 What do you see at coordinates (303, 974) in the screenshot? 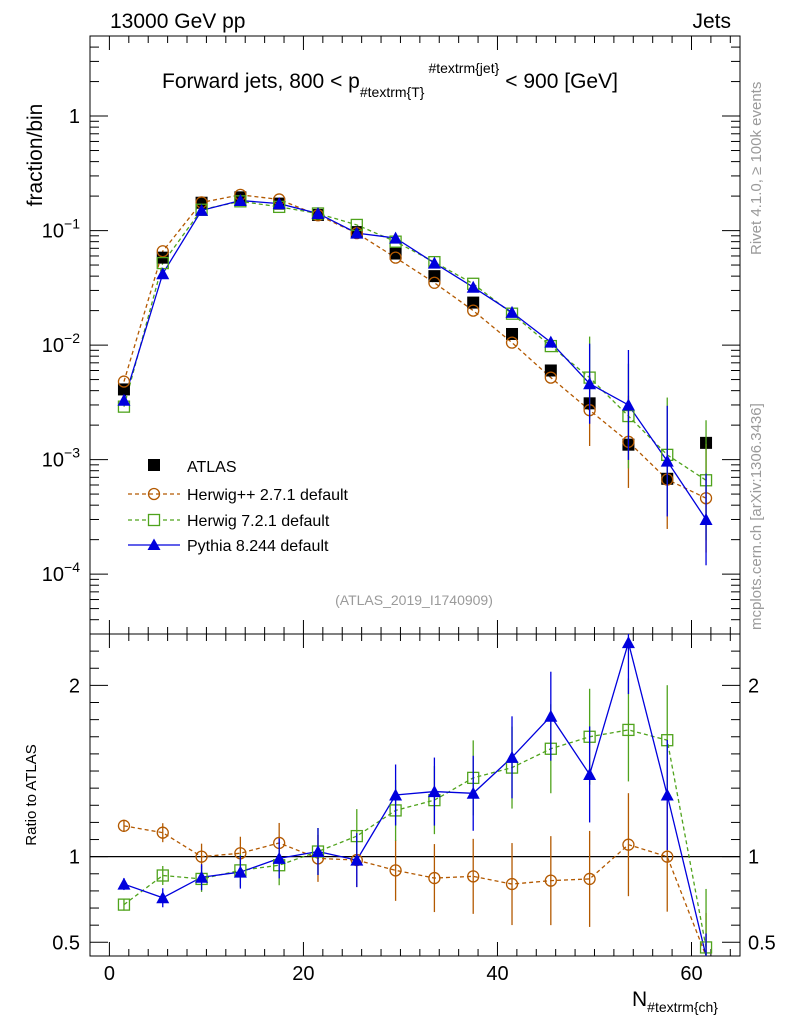
I see `x-tick-label: 20` at bounding box center [303, 974].